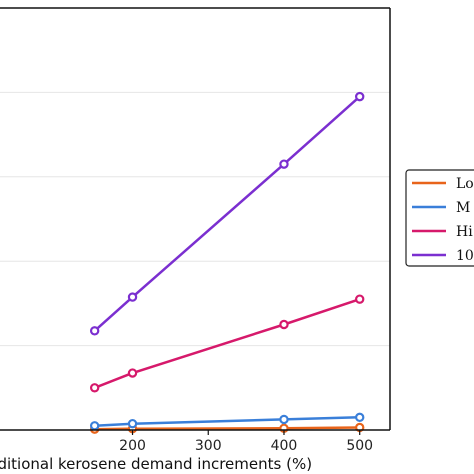 The height and width of the screenshot is (474, 474). What do you see at coordinates (284, 446) in the screenshot?
I see `x-tick-label: 400` at bounding box center [284, 446].